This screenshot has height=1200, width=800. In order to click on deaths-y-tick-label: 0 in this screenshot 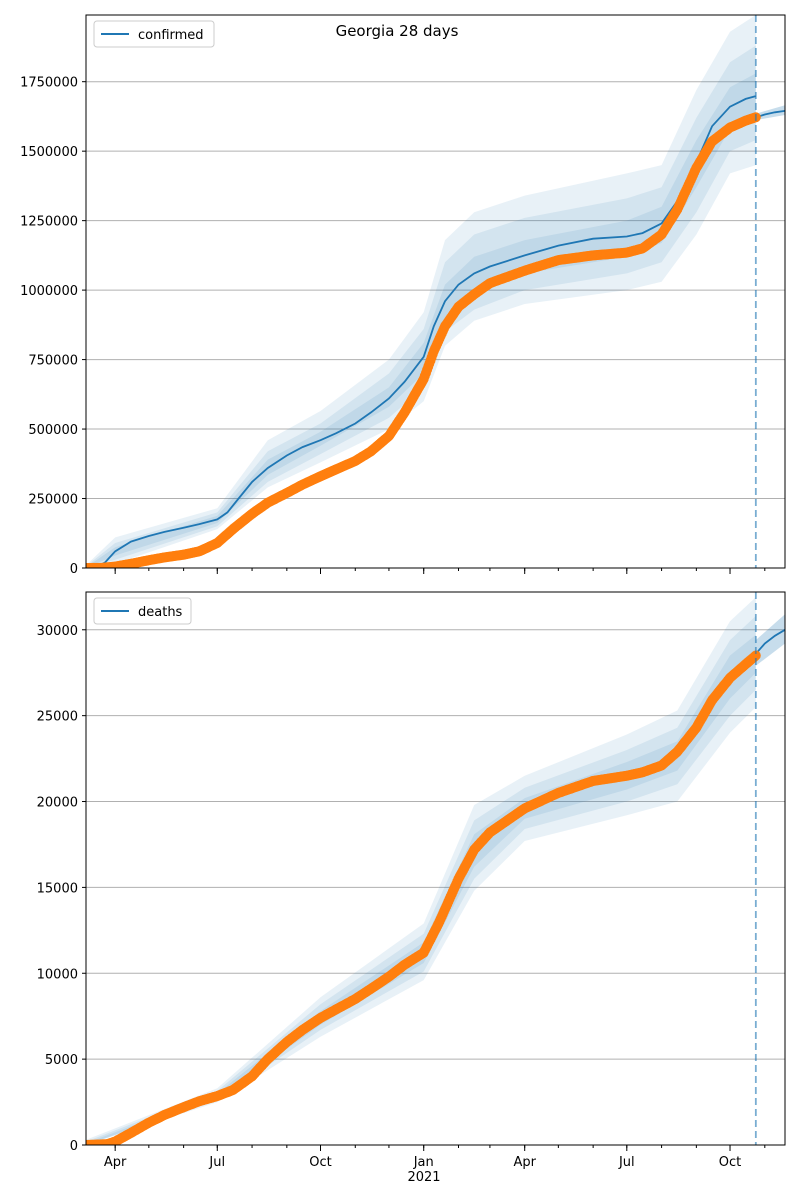, I will do `click(74, 1146)`.